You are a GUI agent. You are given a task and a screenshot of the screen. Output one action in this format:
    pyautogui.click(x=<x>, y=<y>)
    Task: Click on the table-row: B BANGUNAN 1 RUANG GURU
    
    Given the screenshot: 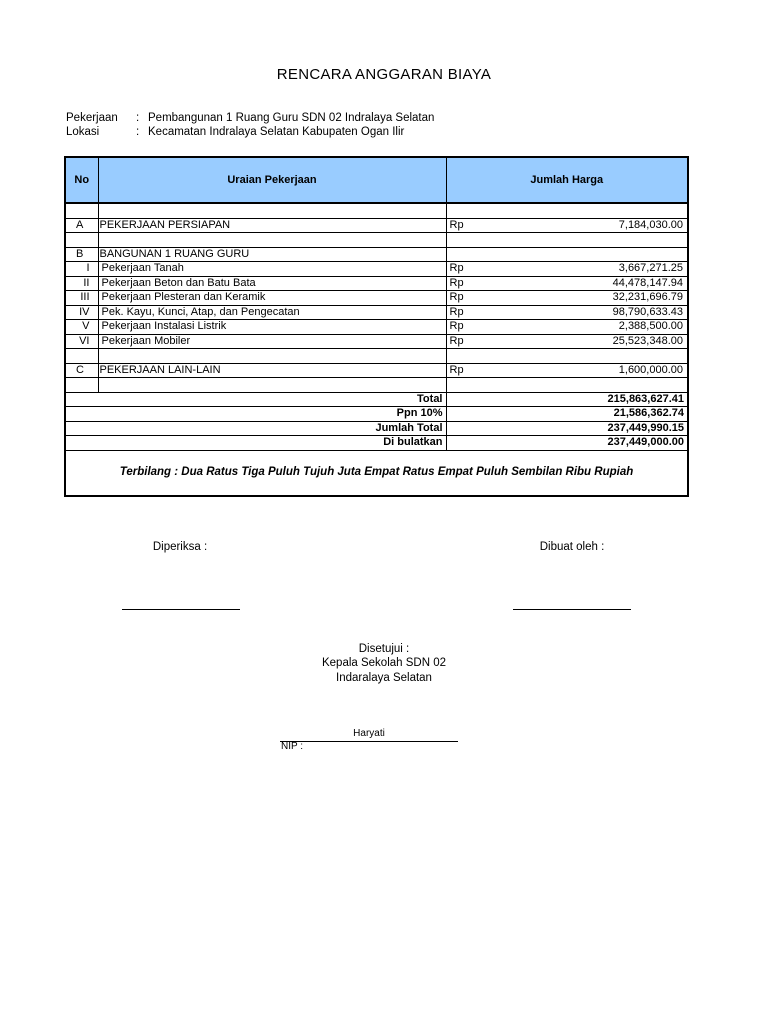 What is the action you would take?
    pyautogui.click(x=376, y=254)
    